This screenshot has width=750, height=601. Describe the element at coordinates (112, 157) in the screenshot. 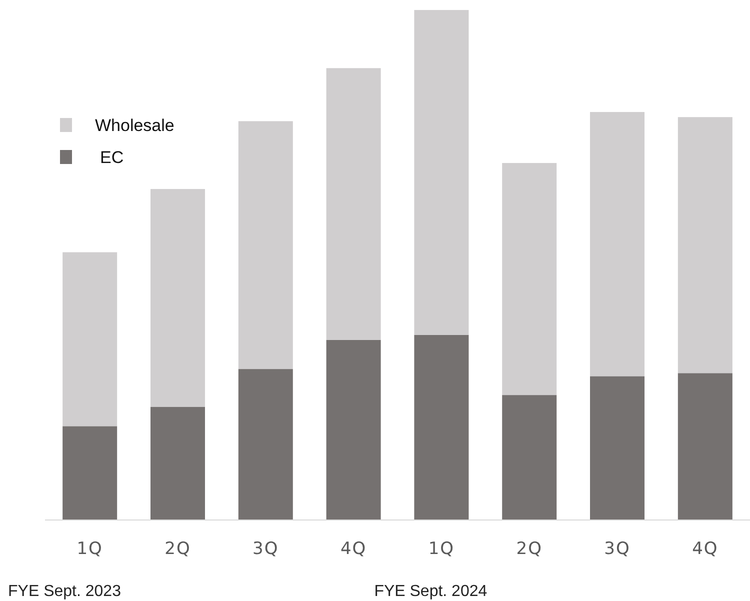

I see `legend-label: EC` at that location.